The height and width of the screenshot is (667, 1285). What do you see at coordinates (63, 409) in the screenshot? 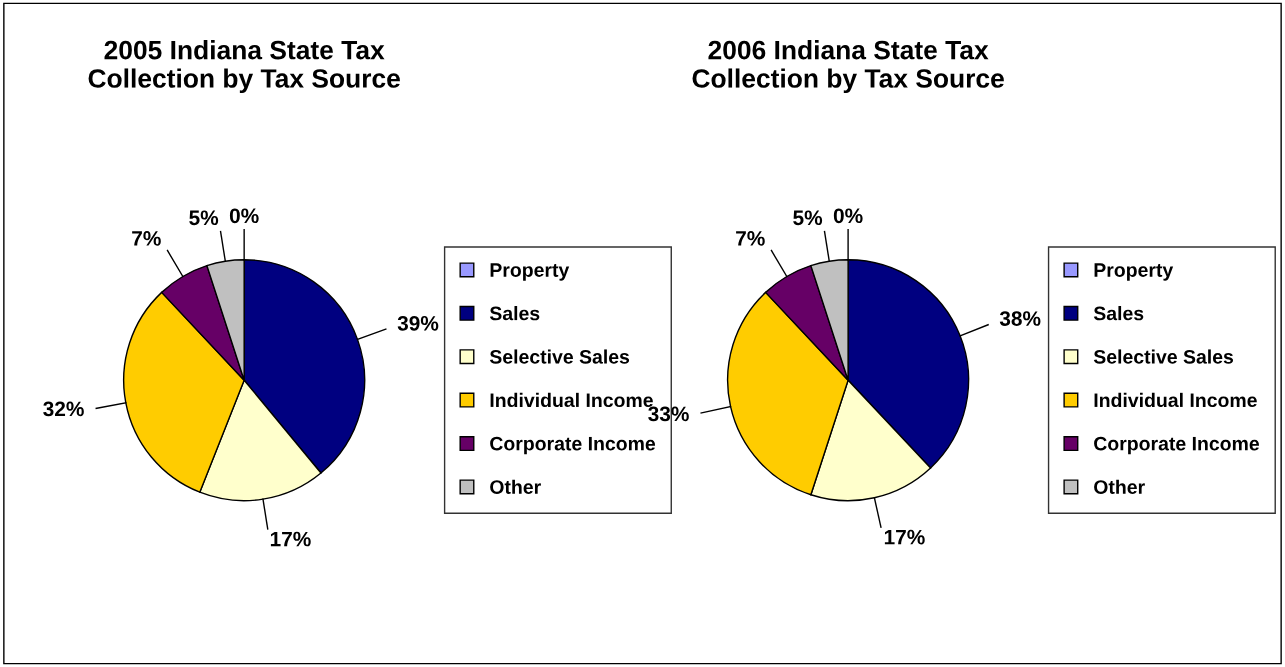
I see `data-label: 32%` at bounding box center [63, 409].